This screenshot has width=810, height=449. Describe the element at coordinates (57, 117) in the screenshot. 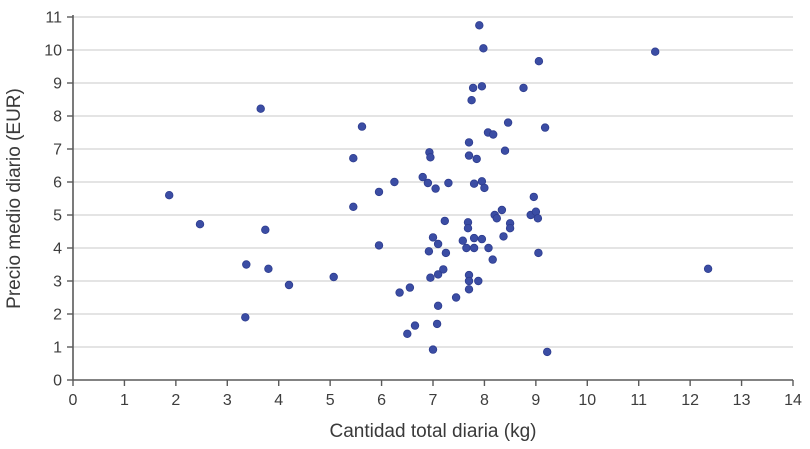

I see `y-tick-label-8: 8` at that location.